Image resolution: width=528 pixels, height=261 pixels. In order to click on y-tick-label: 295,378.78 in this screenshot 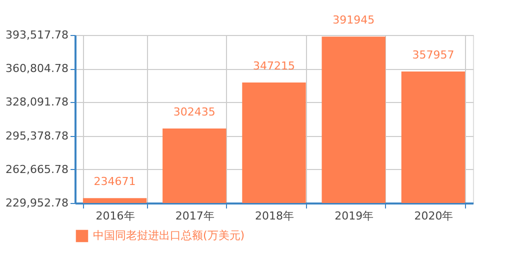, I will do `click(37, 135)`.